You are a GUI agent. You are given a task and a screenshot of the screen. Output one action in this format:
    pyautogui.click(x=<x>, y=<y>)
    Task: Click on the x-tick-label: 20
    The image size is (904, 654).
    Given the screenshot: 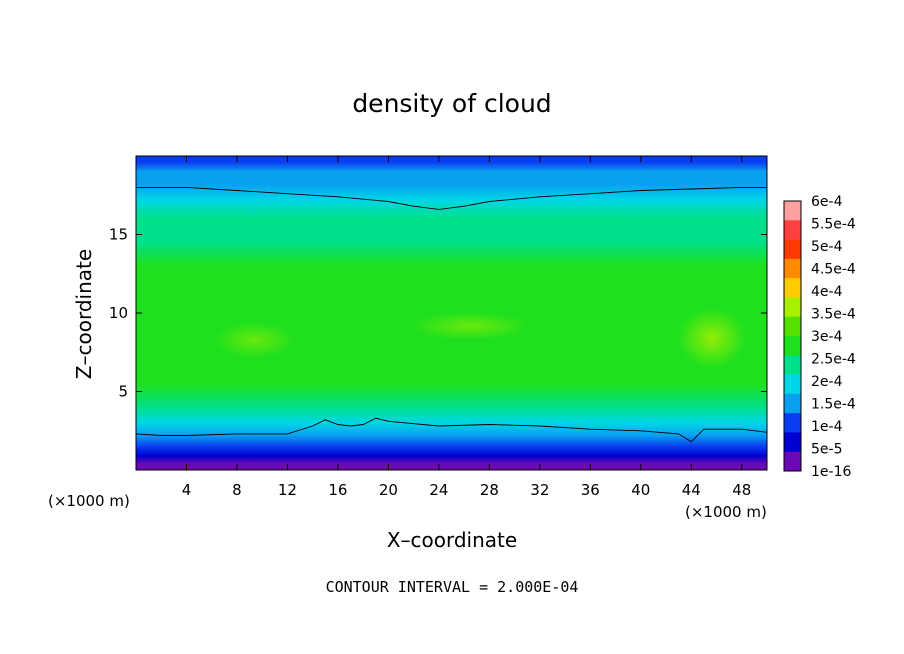 What is the action you would take?
    pyautogui.click(x=388, y=490)
    